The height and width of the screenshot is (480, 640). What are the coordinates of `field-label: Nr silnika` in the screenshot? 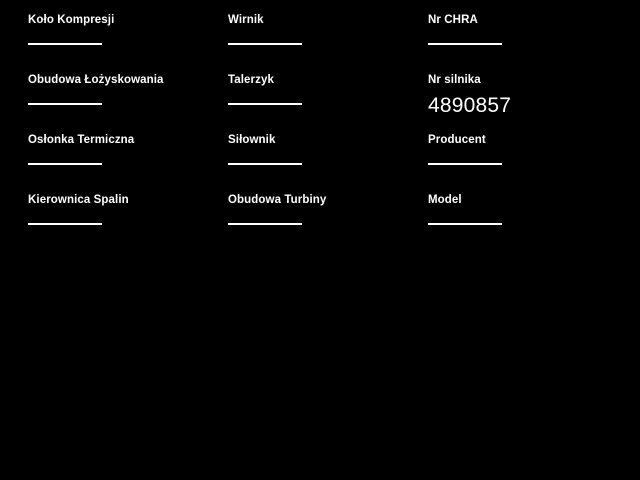 It's located at (454, 80).